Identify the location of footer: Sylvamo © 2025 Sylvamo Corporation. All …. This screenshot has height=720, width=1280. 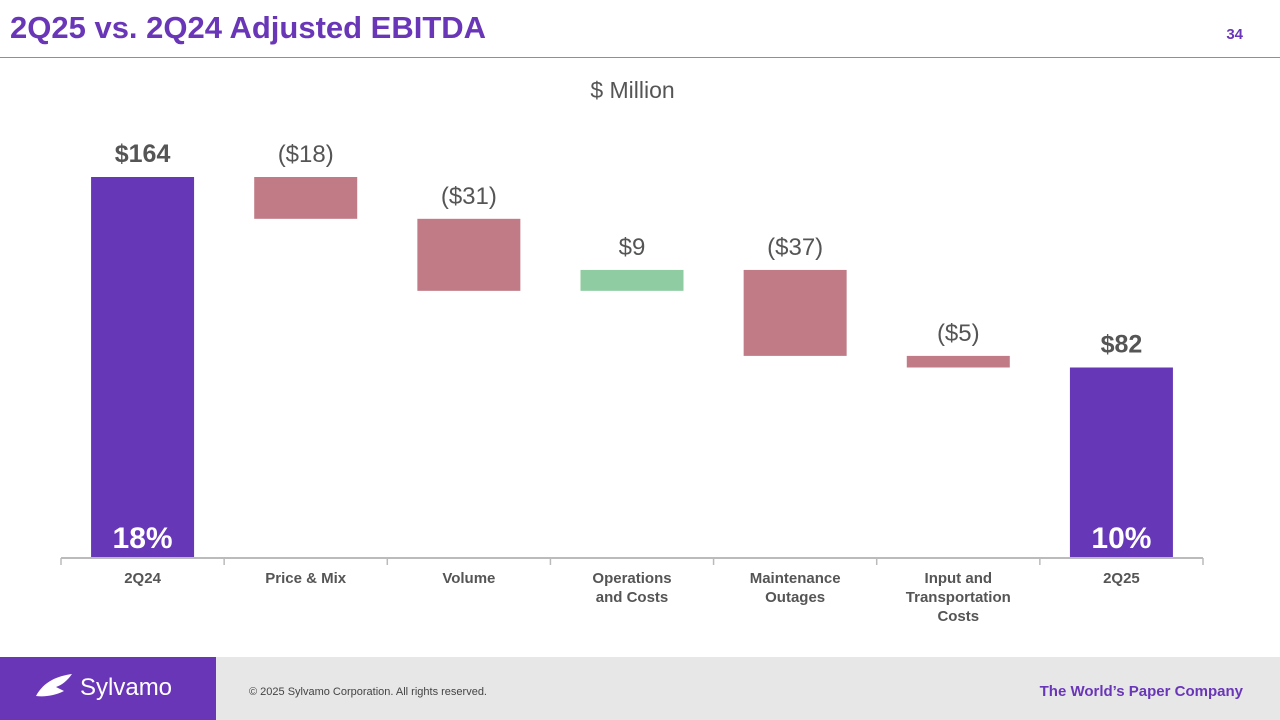
(640, 688).